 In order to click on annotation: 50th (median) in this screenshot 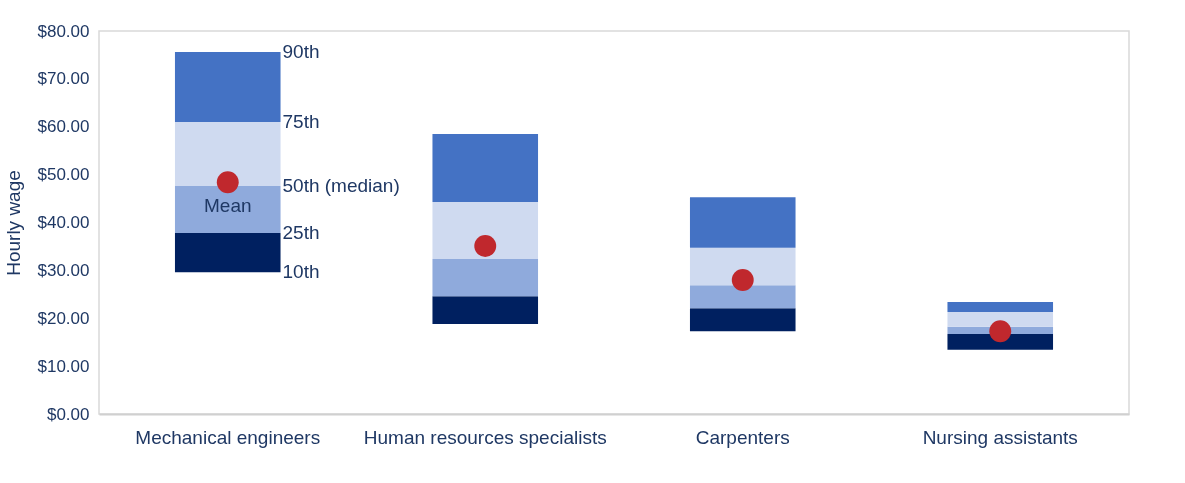, I will do `click(341, 186)`.